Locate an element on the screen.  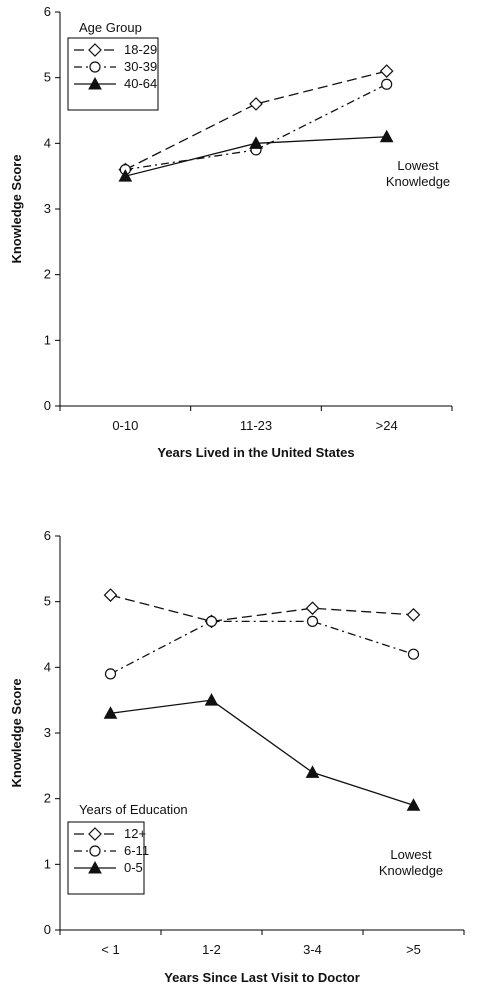
x-tick-label: >5 is located at coordinates (413, 949).